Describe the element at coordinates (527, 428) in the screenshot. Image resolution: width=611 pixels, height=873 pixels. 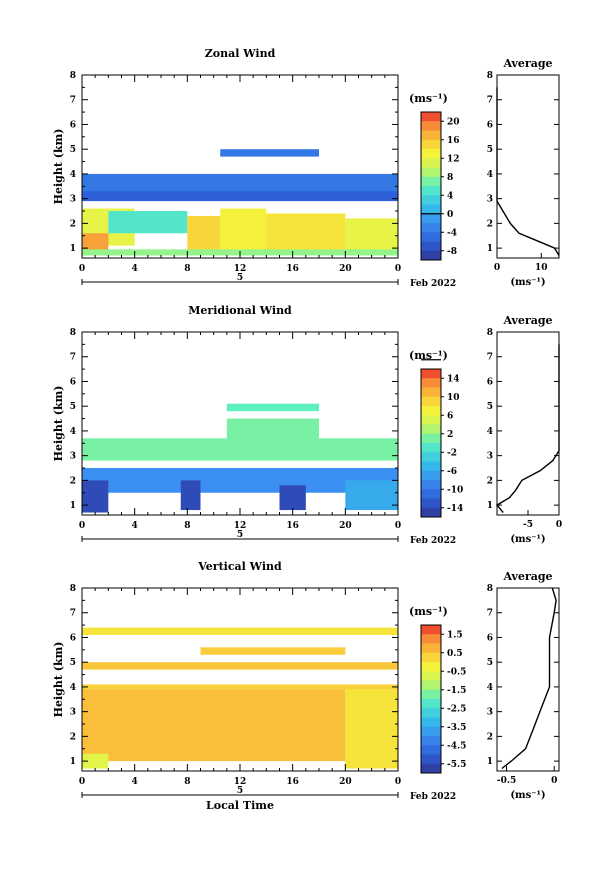
I see `average-profile-line` at that location.